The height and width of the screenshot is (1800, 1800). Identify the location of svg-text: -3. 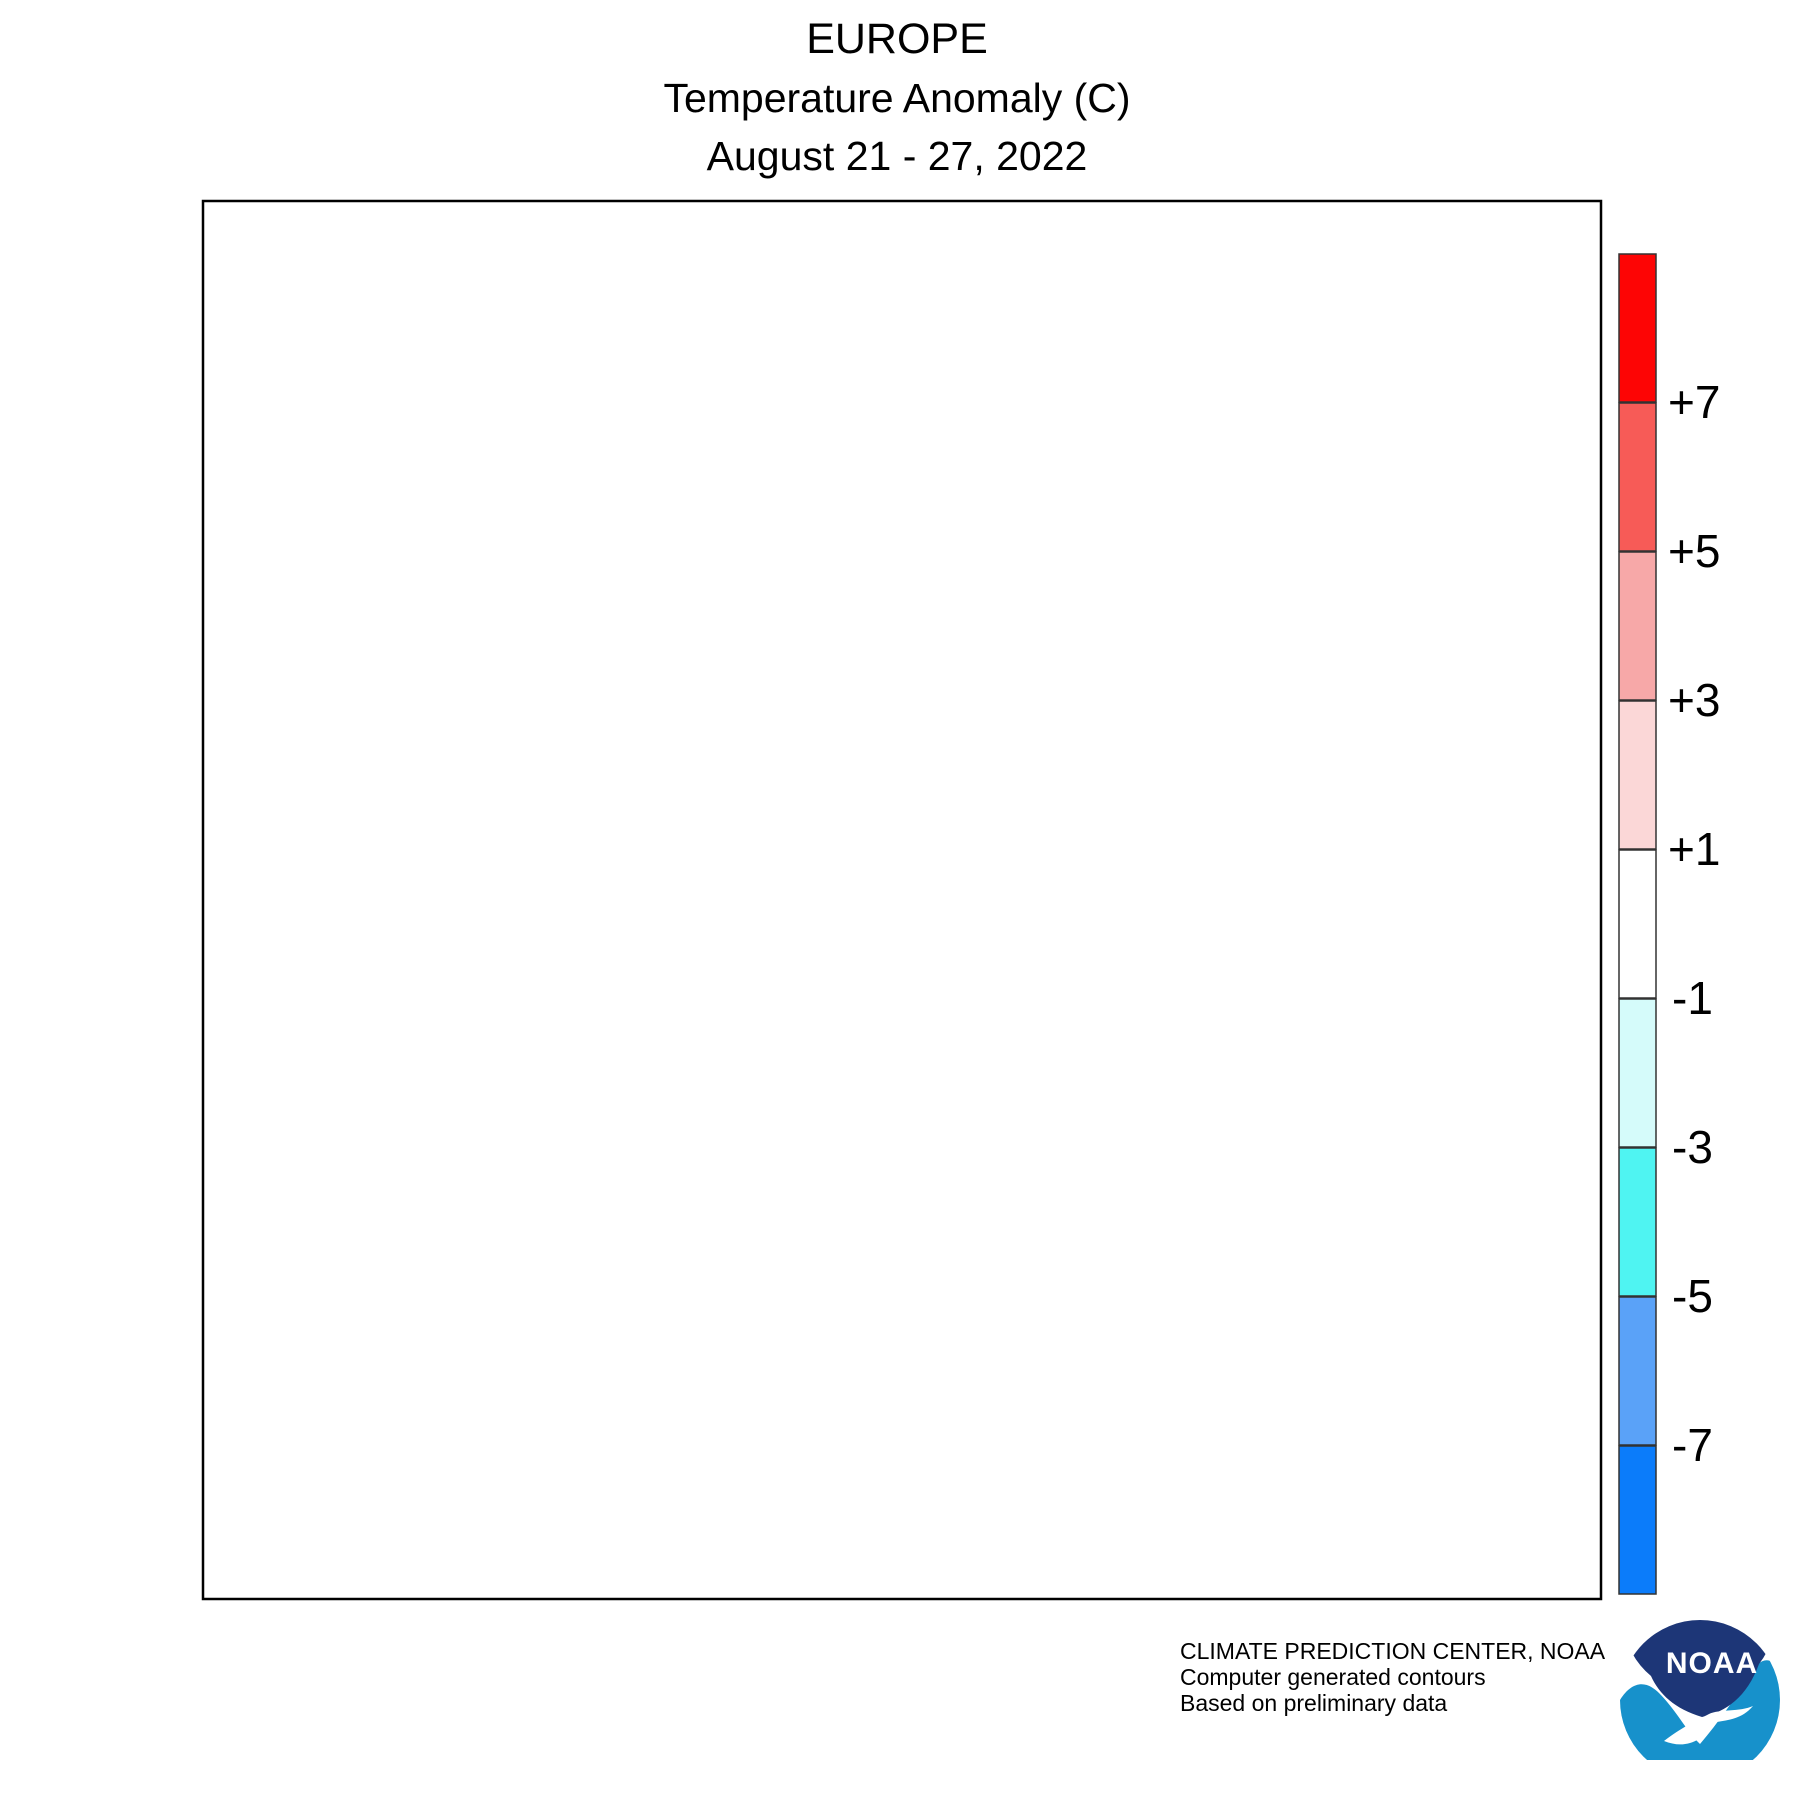
(1692, 1147).